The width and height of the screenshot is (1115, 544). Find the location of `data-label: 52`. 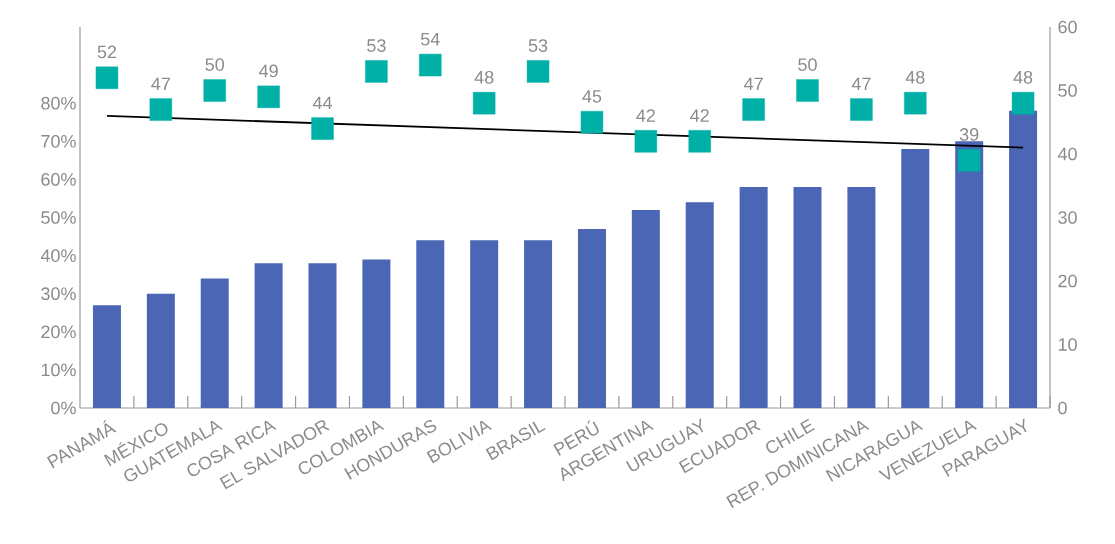

data-label: 52 is located at coordinates (107, 52).